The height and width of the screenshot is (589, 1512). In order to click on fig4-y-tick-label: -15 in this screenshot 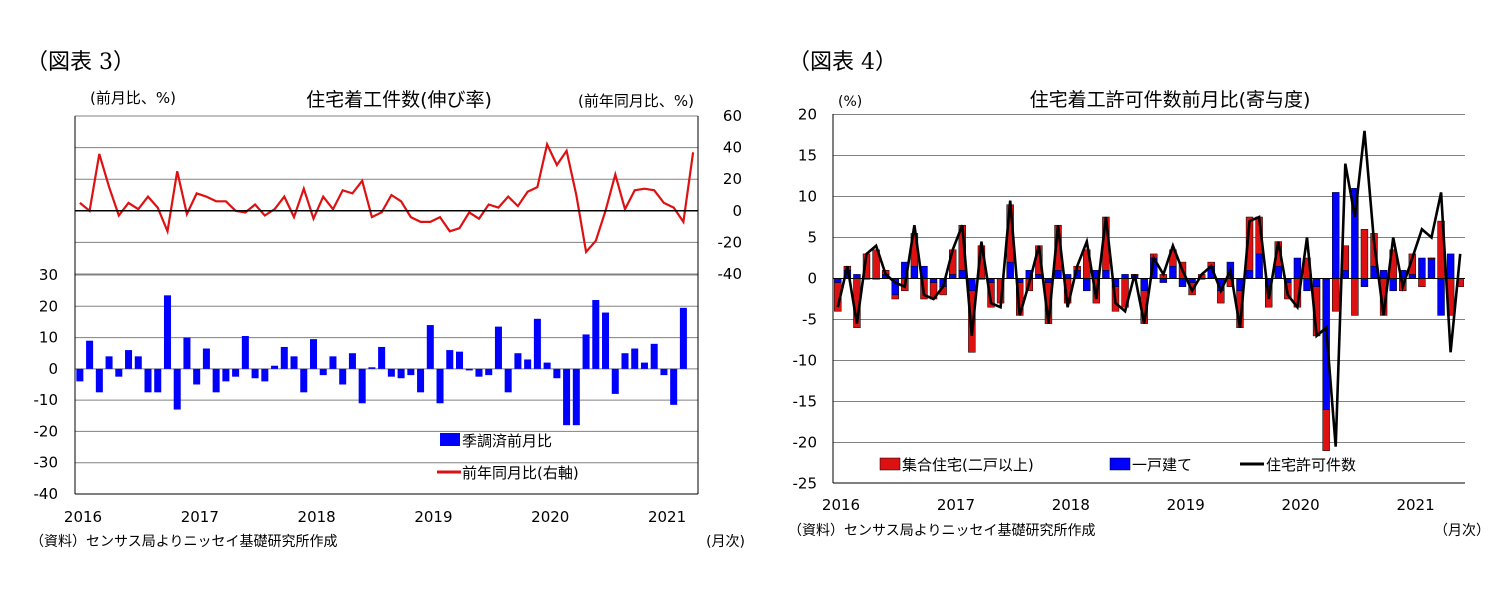, I will do `click(805, 402)`.